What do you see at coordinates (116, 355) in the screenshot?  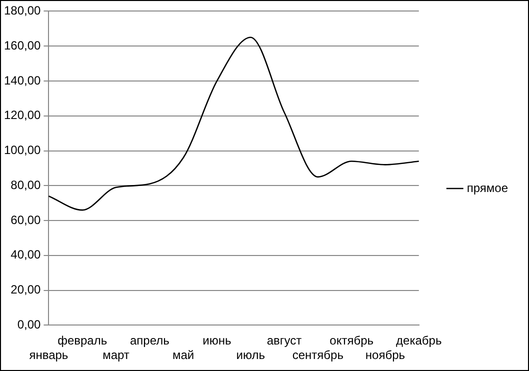 I see `x-tick-label: март` at bounding box center [116, 355].